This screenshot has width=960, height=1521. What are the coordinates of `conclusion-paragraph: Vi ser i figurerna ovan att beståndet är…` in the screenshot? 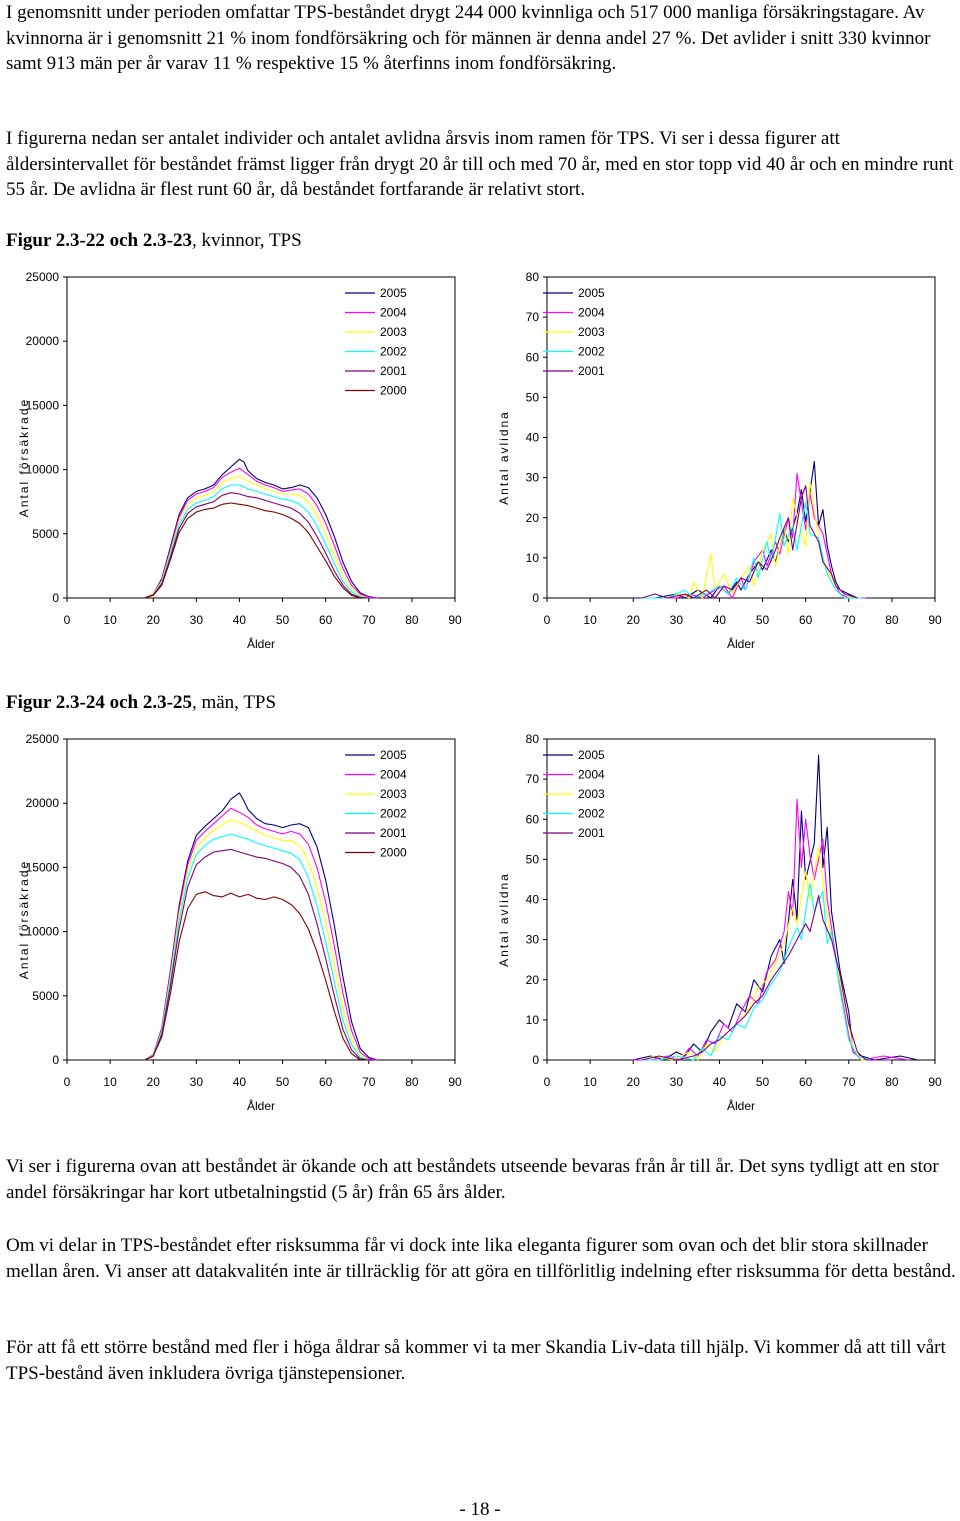 It's located at (472, 1179).